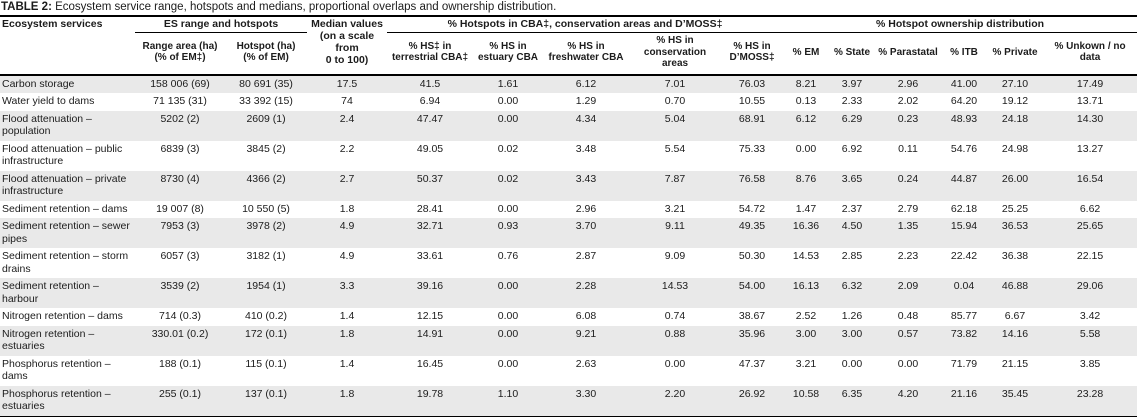 The width and height of the screenshot is (1137, 419). What do you see at coordinates (852, 286) in the screenshot?
I see `cell: 6.32` at bounding box center [852, 286].